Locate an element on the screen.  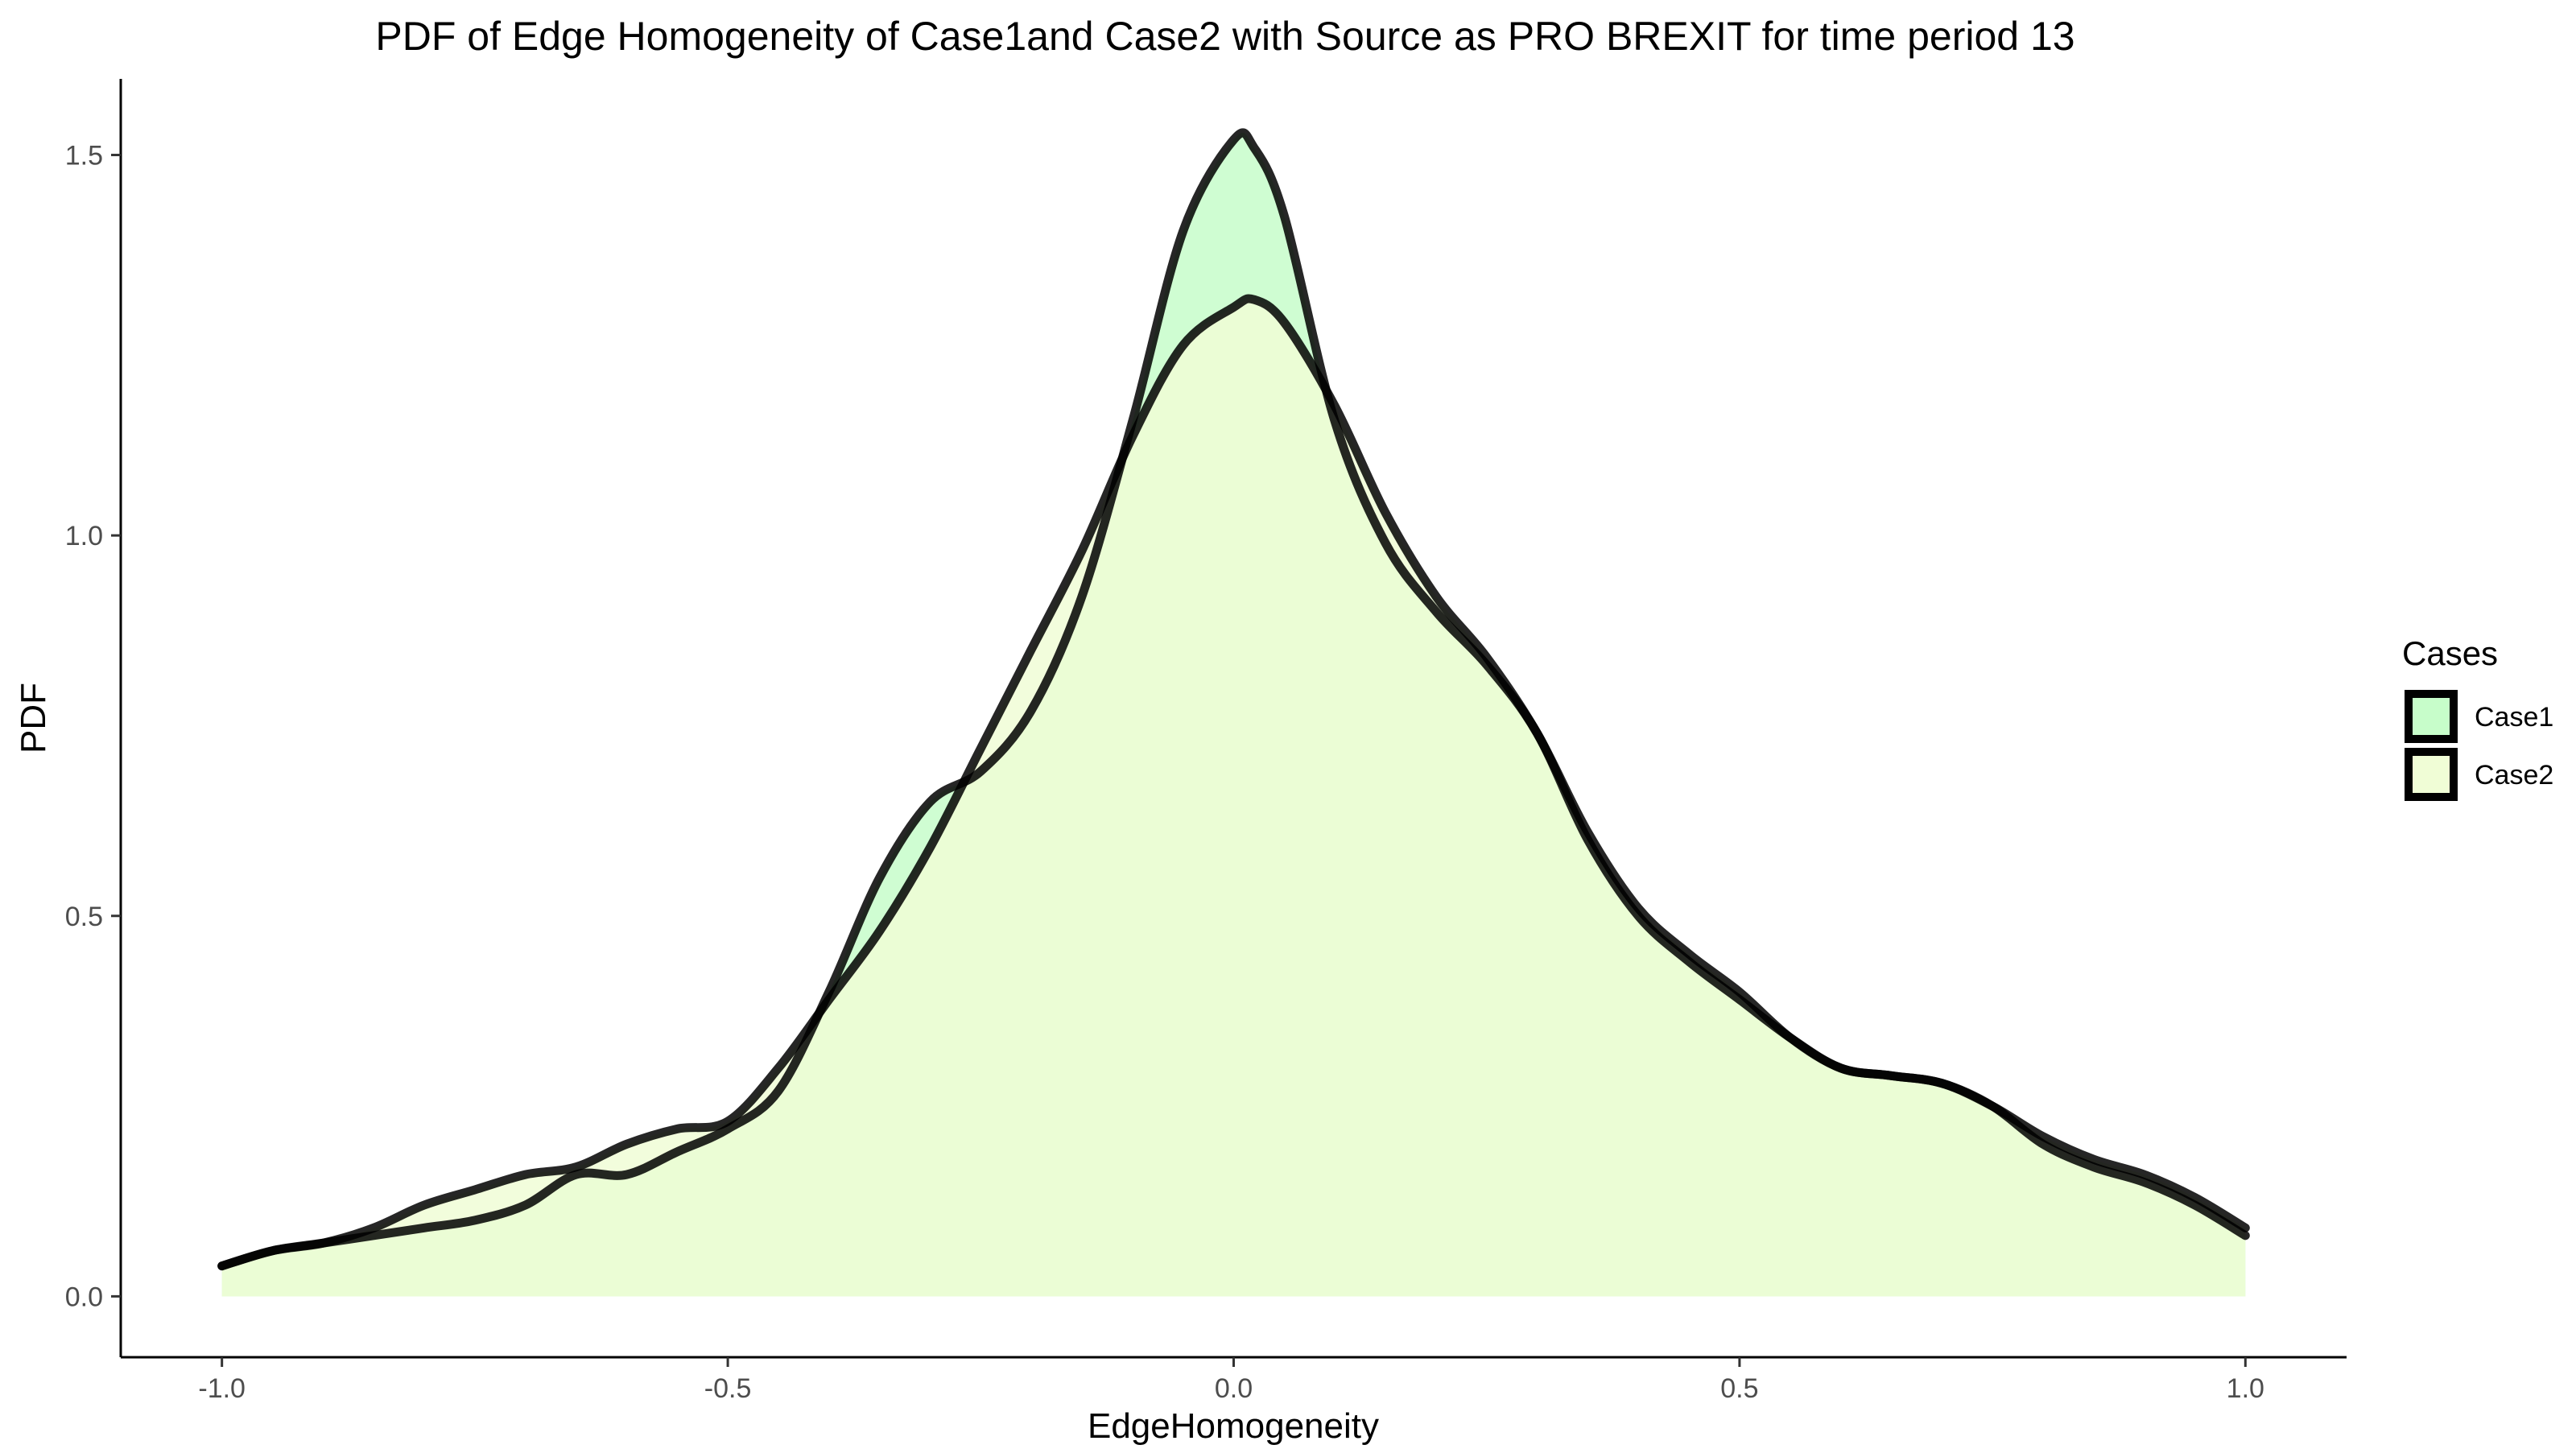
legend: Cases Case1 Case2 is located at coordinates (2477, 717).